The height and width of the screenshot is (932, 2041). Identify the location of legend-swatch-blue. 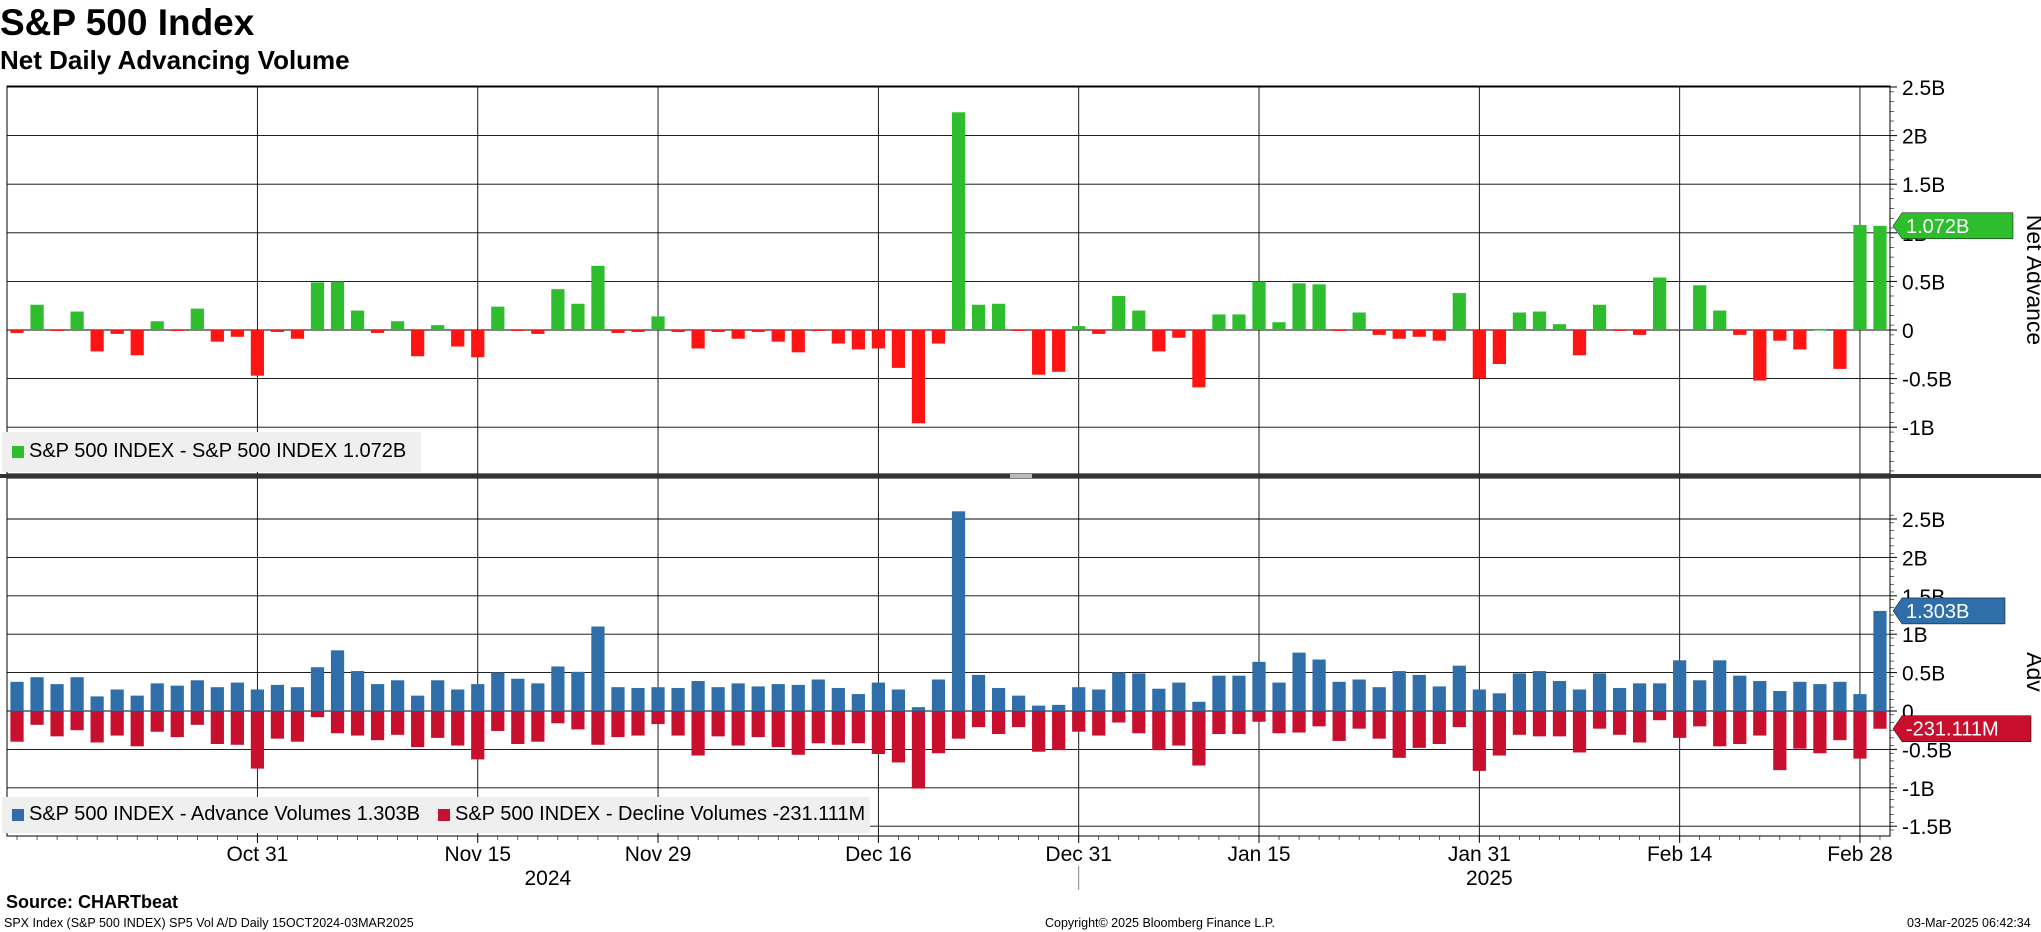
(18, 814).